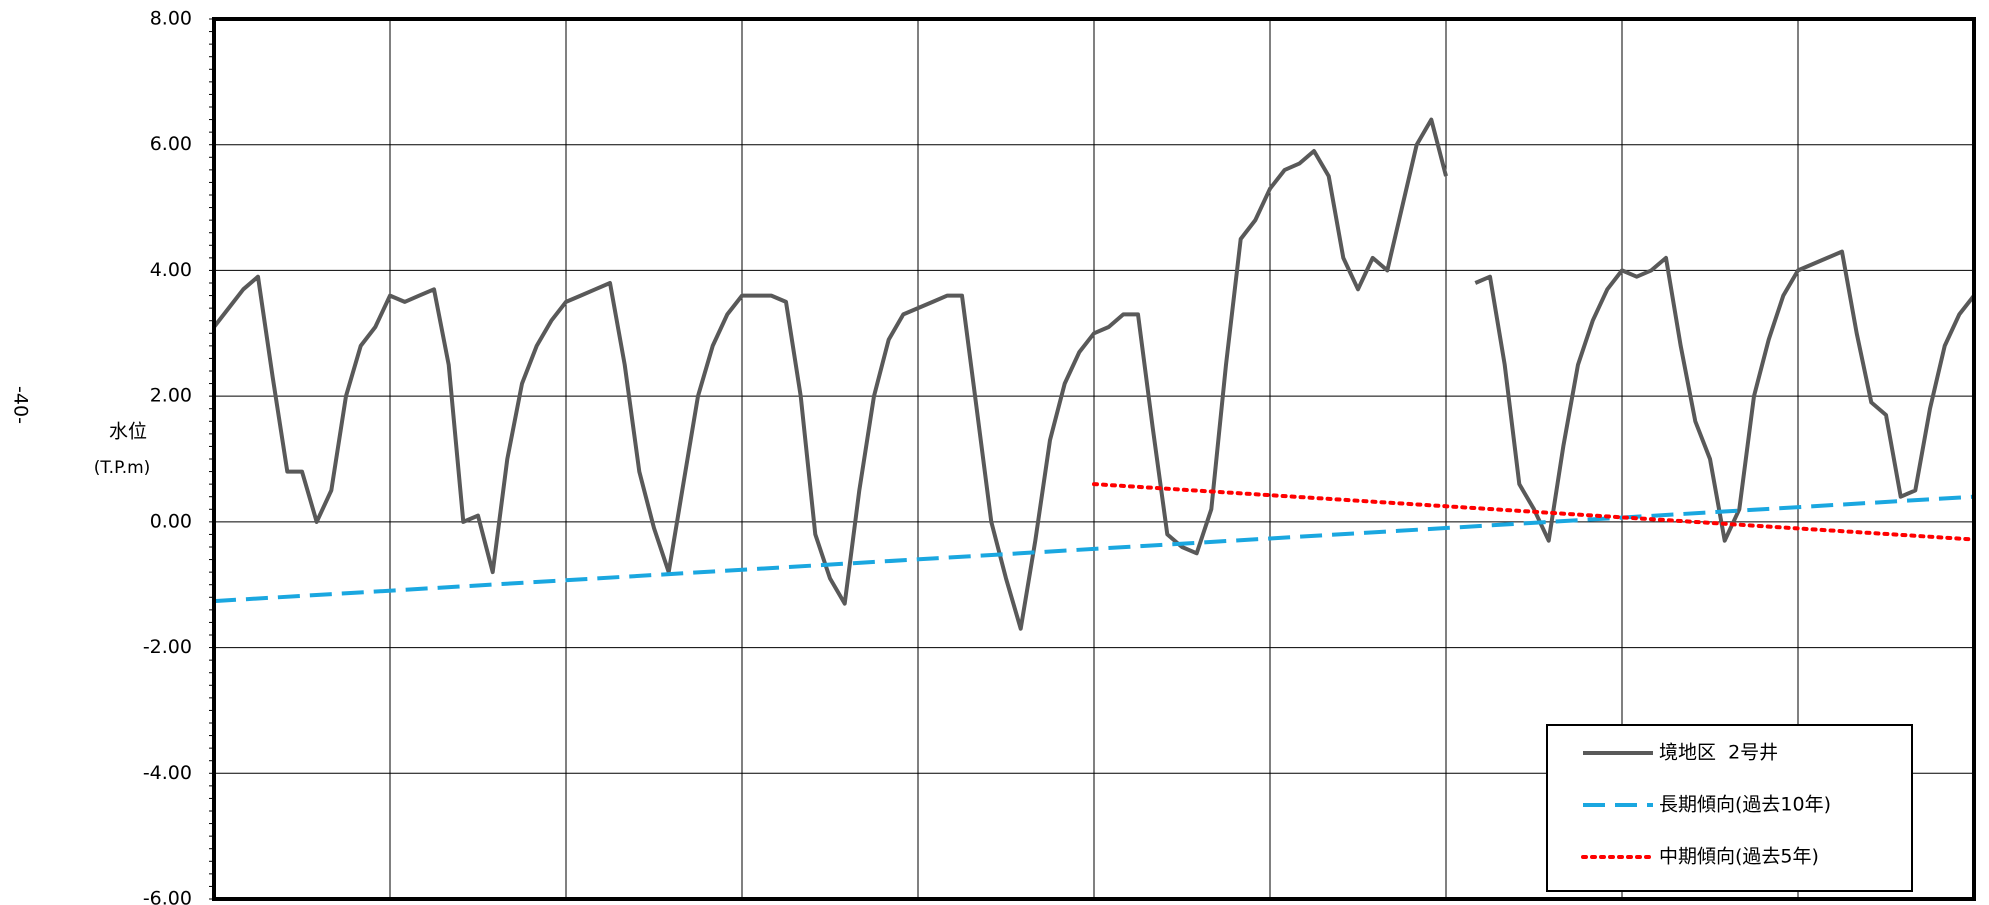  I want to click on y-tick-label: -6.00, so click(167, 896).